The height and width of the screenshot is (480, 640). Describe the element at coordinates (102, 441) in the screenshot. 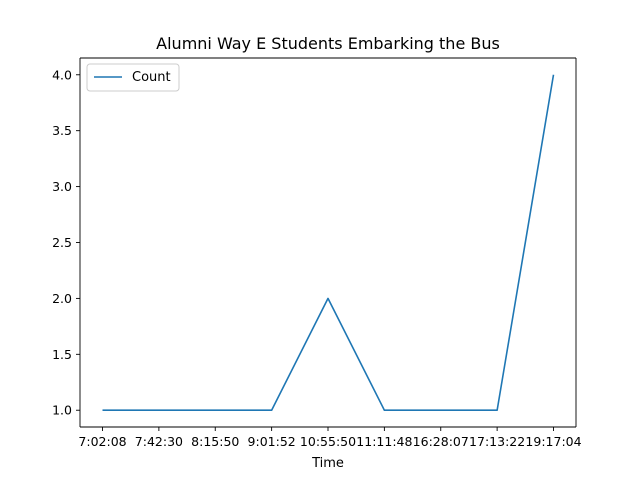

I see `x-tick-label: 7:02:08` at that location.